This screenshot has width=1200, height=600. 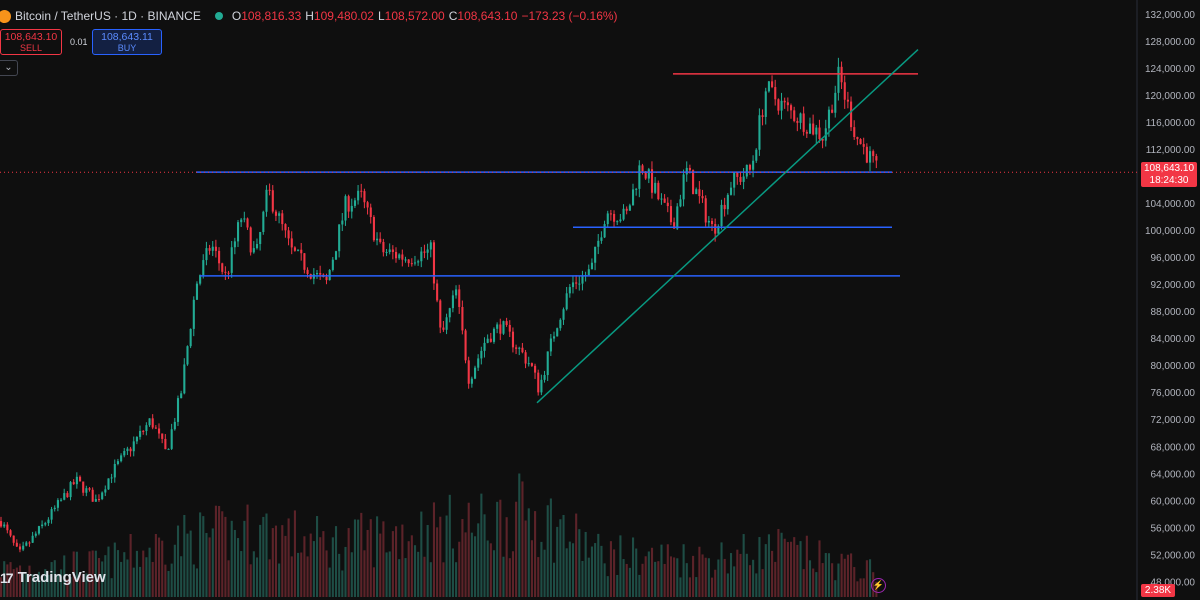 I want to click on price-axis-tick: 124,000.00, so click(x=1170, y=69).